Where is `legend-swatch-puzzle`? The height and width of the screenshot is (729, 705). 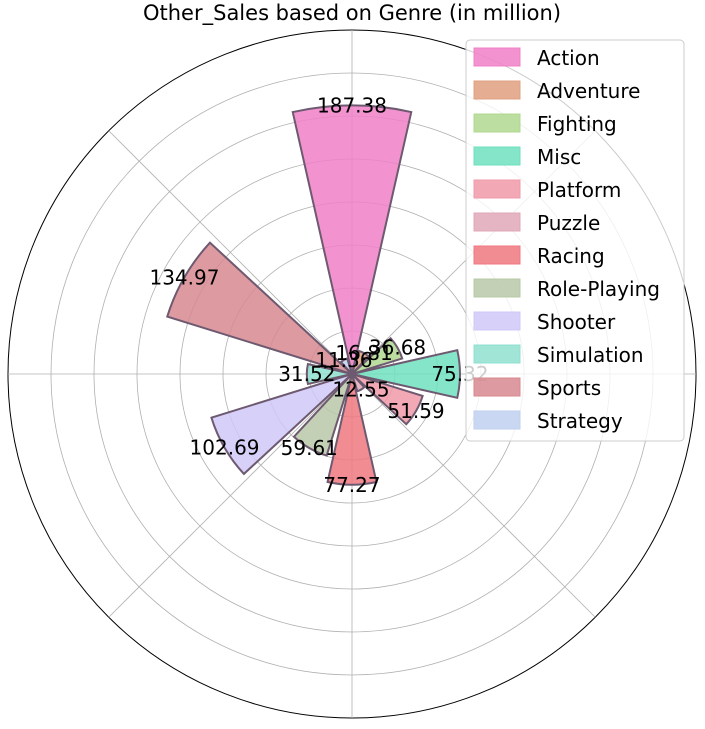 legend-swatch-puzzle is located at coordinates (497, 222).